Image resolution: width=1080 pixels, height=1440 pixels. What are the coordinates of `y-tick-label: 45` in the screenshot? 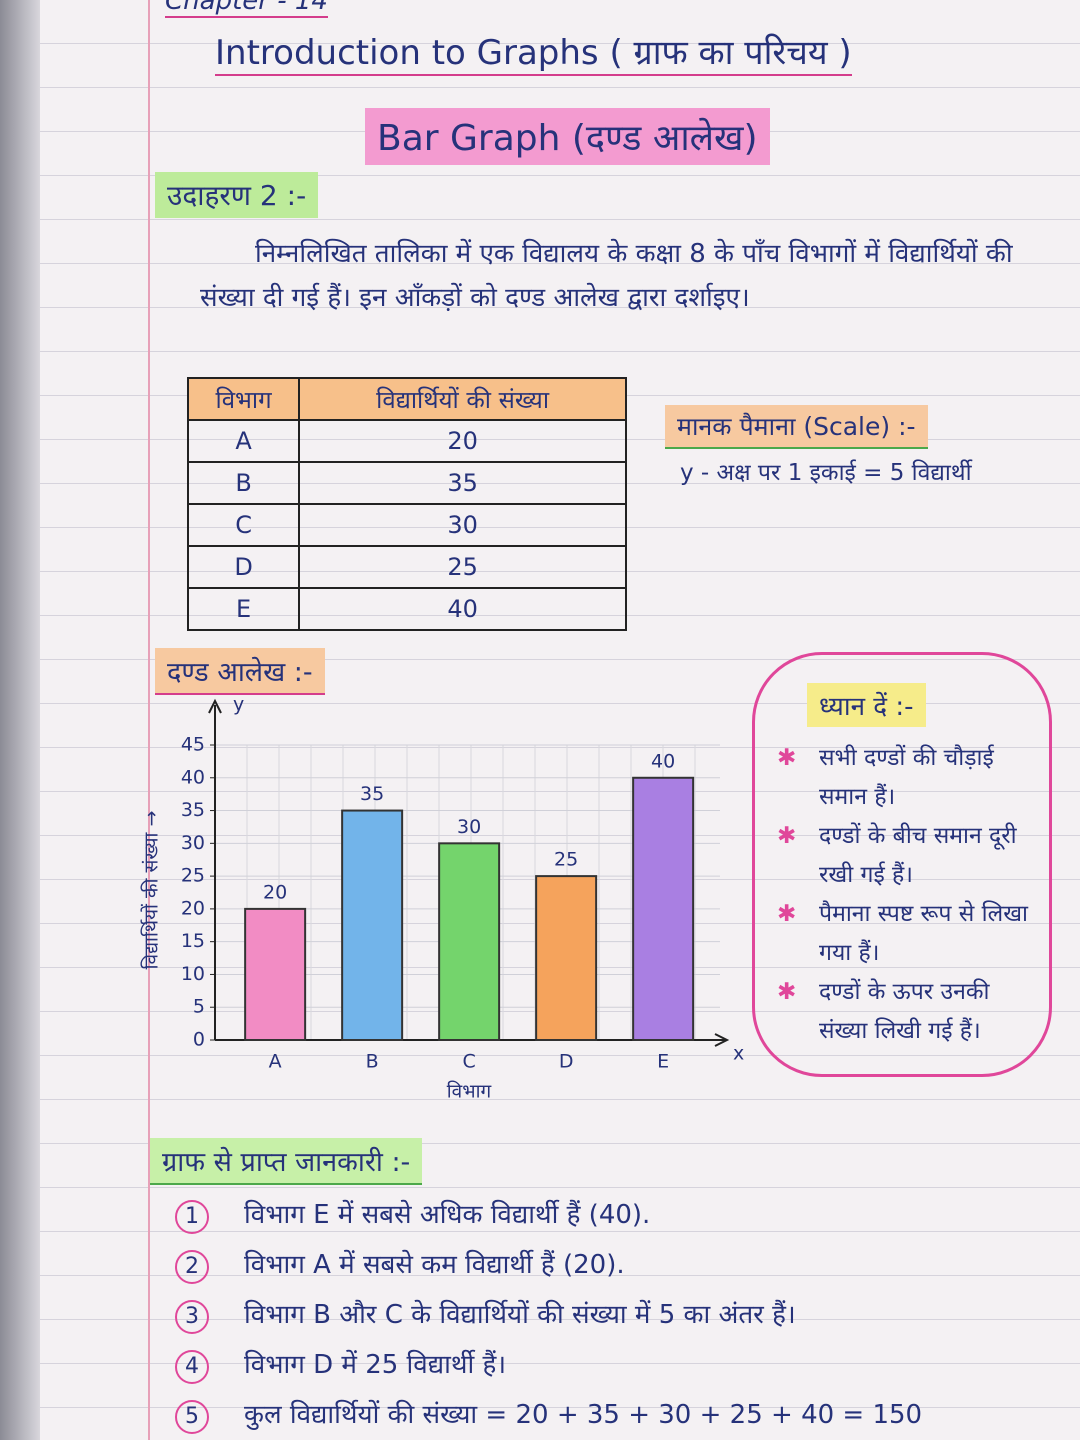 It's located at (193, 745).